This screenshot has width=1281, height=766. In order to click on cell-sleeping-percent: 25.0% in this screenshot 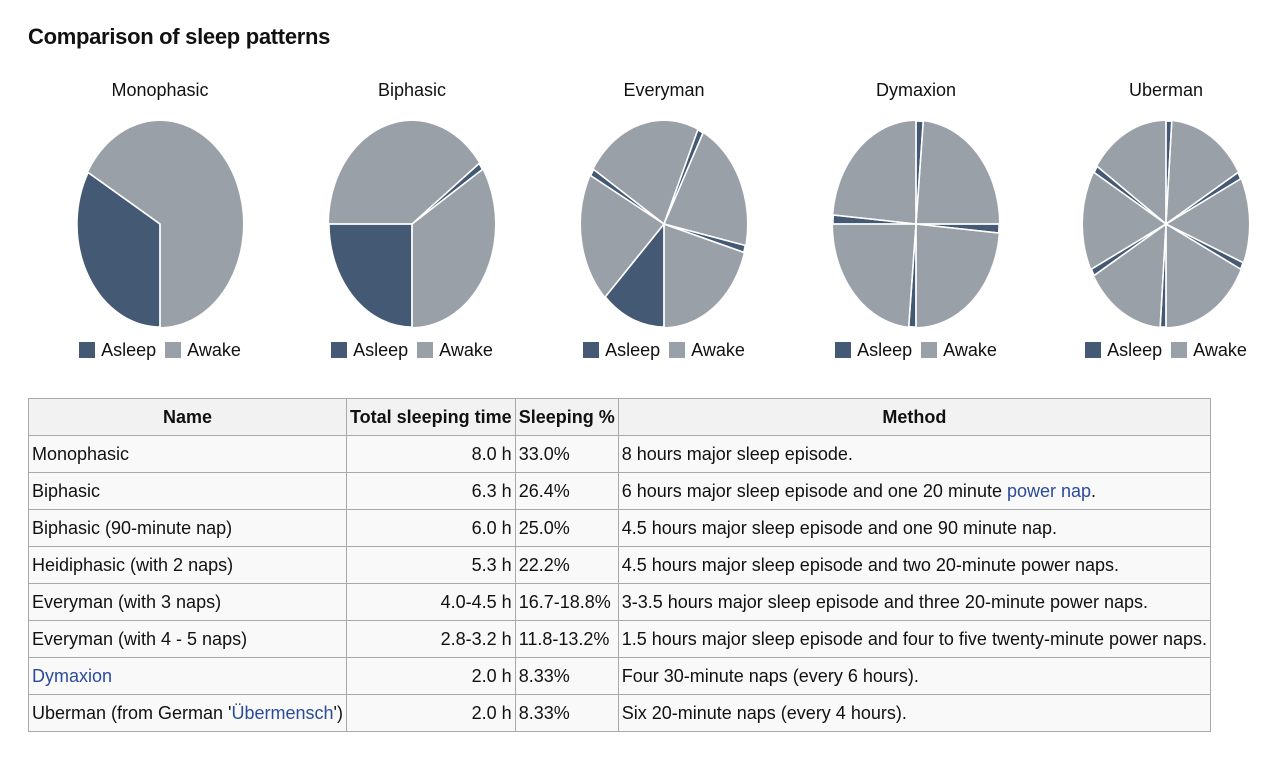, I will do `click(566, 528)`.